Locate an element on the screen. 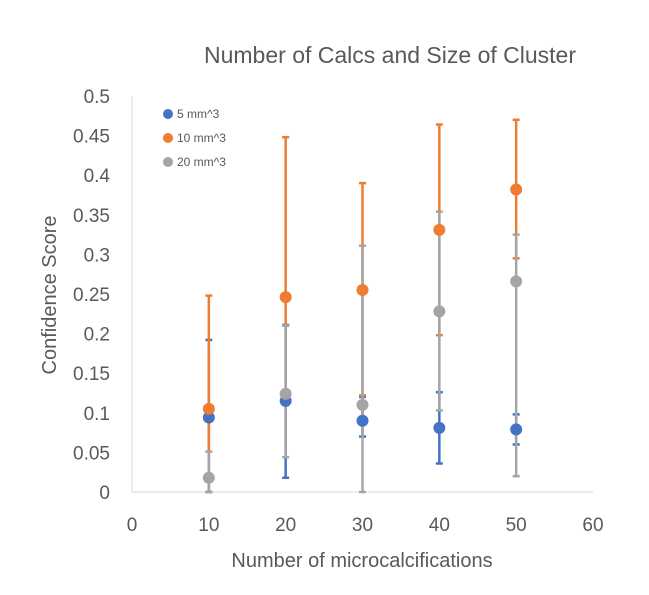  legend: 5 mm^3 10 mm^3 20 mm^3 is located at coordinates (194, 138).